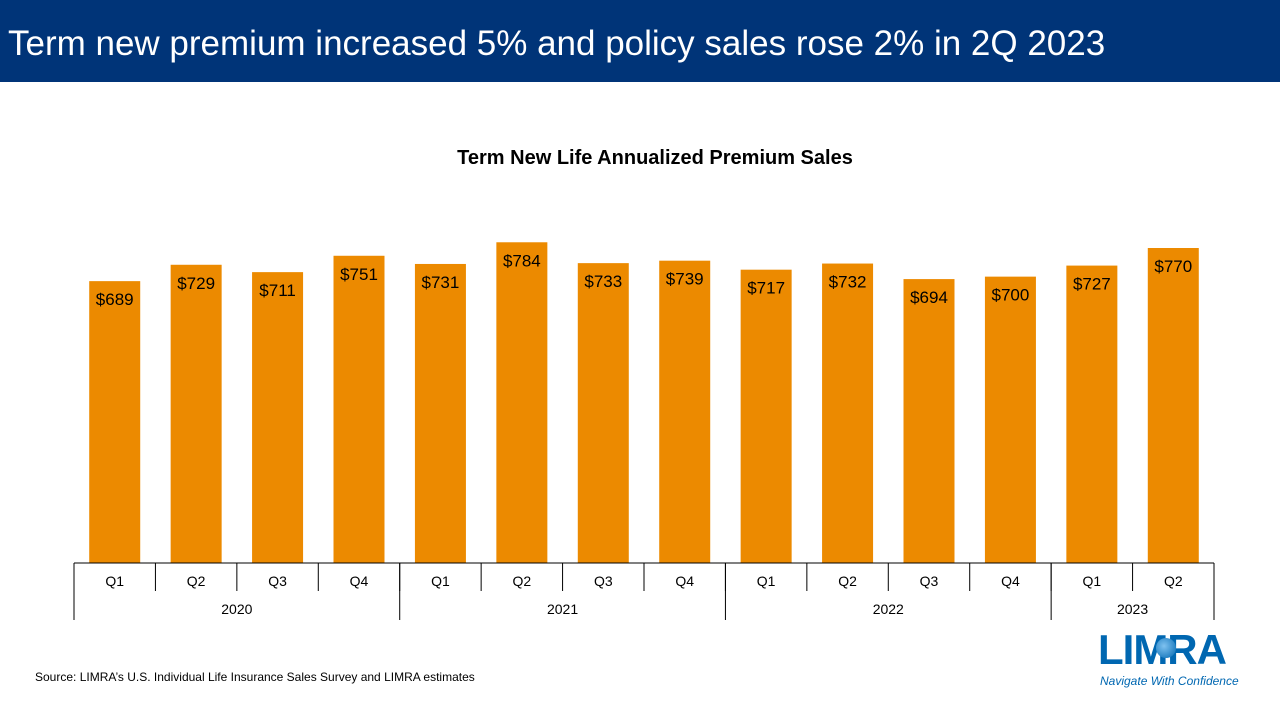 The height and width of the screenshot is (720, 1280). Describe the element at coordinates (1011, 295) in the screenshot. I see `data-label: $700` at that location.